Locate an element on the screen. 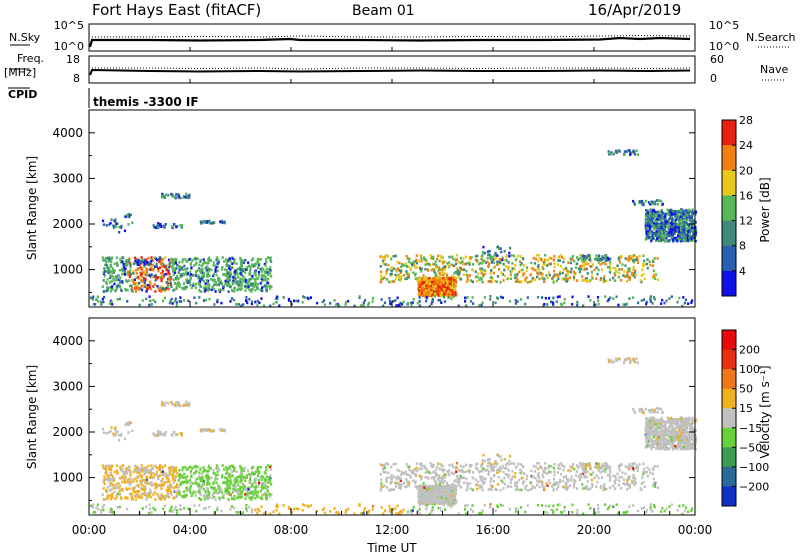  power-colorbar-swatch is located at coordinates (729, 183).